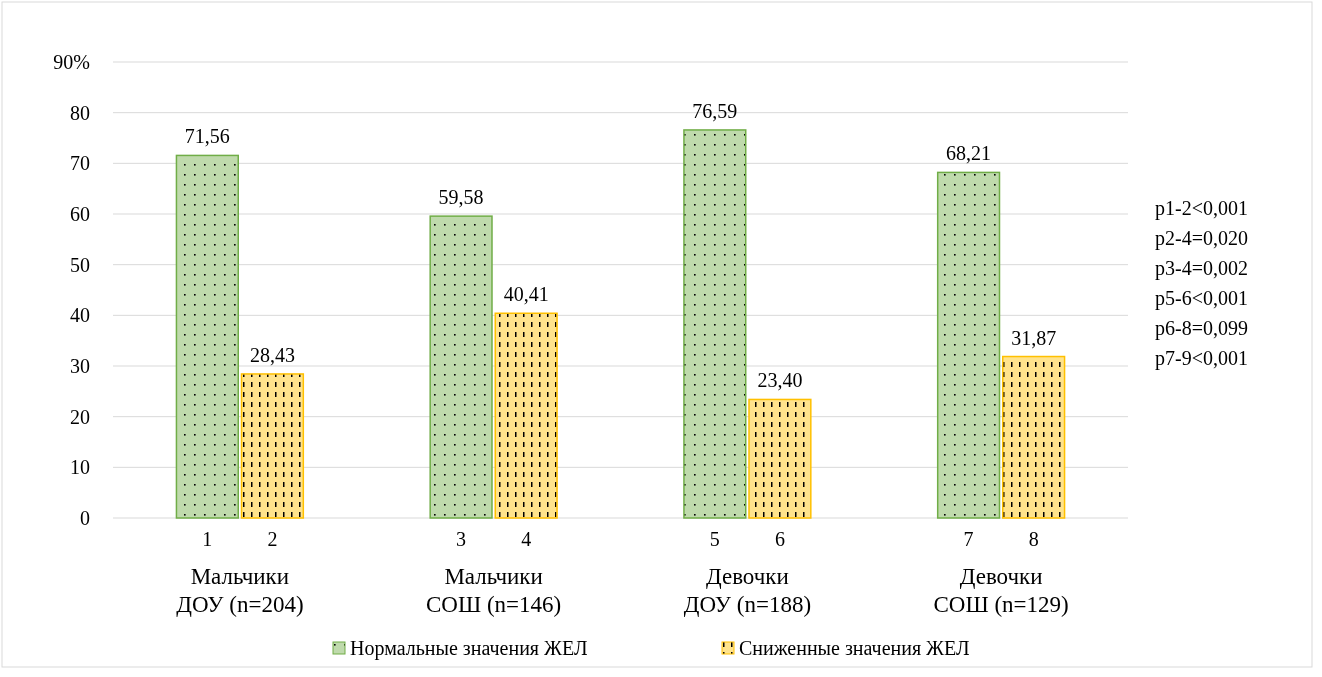 The height and width of the screenshot is (677, 1322). What do you see at coordinates (1033, 539) in the screenshot?
I see `annotation: 8` at bounding box center [1033, 539].